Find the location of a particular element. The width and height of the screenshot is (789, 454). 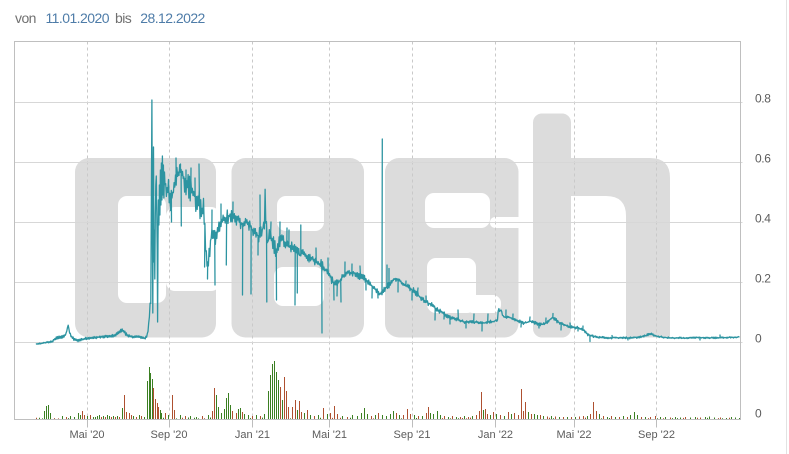

svg-text: 0.6 is located at coordinates (763, 159).